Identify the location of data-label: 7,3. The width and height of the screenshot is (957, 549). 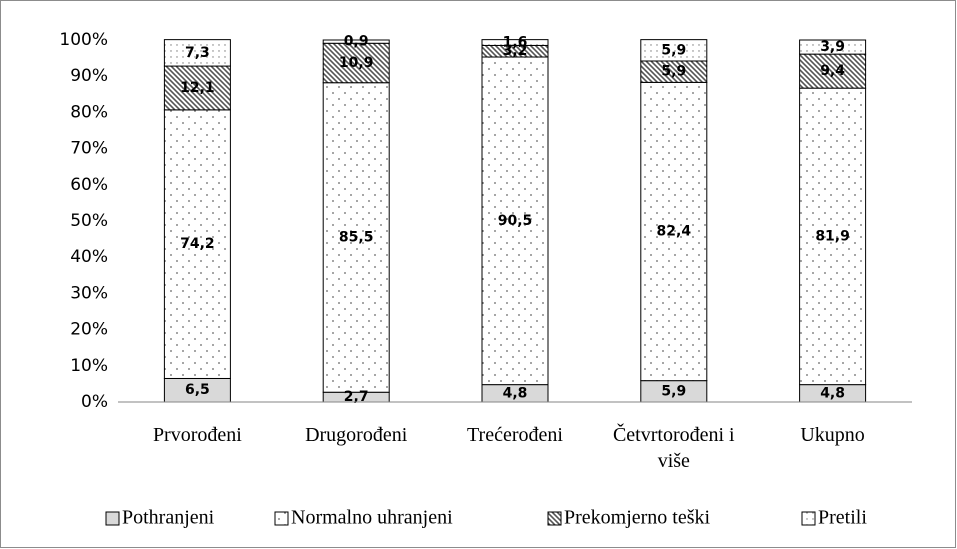
(197, 53).